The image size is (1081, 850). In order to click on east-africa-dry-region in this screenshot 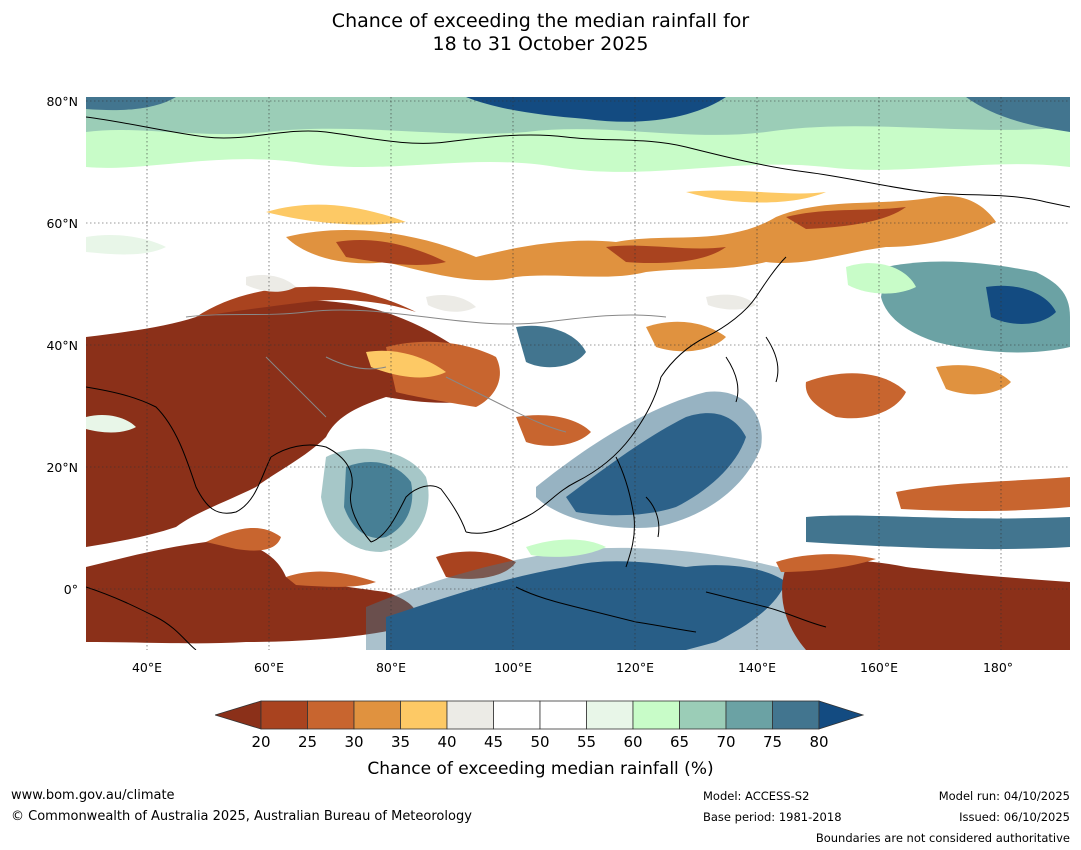, I will do `click(251, 592)`.